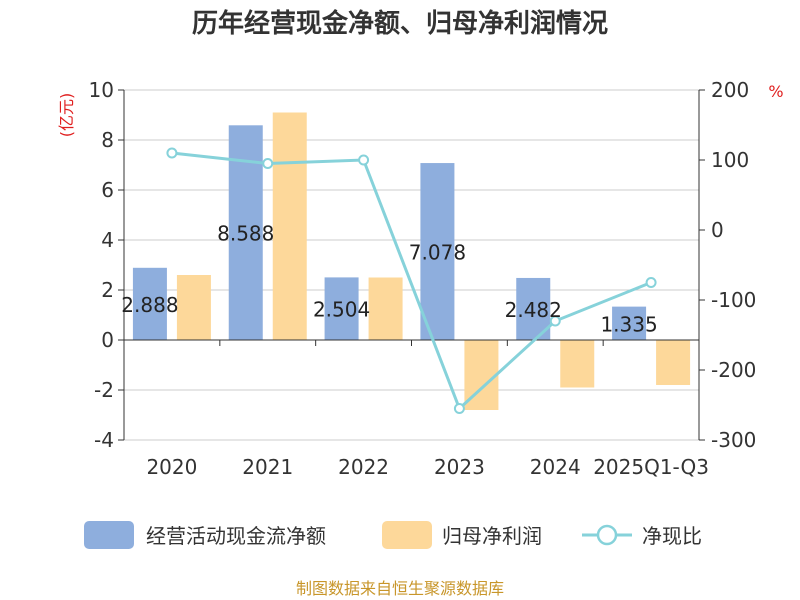 The image size is (800, 600). I want to click on source-note: 制图数据来自恒生聚源数据库, so click(400, 588).